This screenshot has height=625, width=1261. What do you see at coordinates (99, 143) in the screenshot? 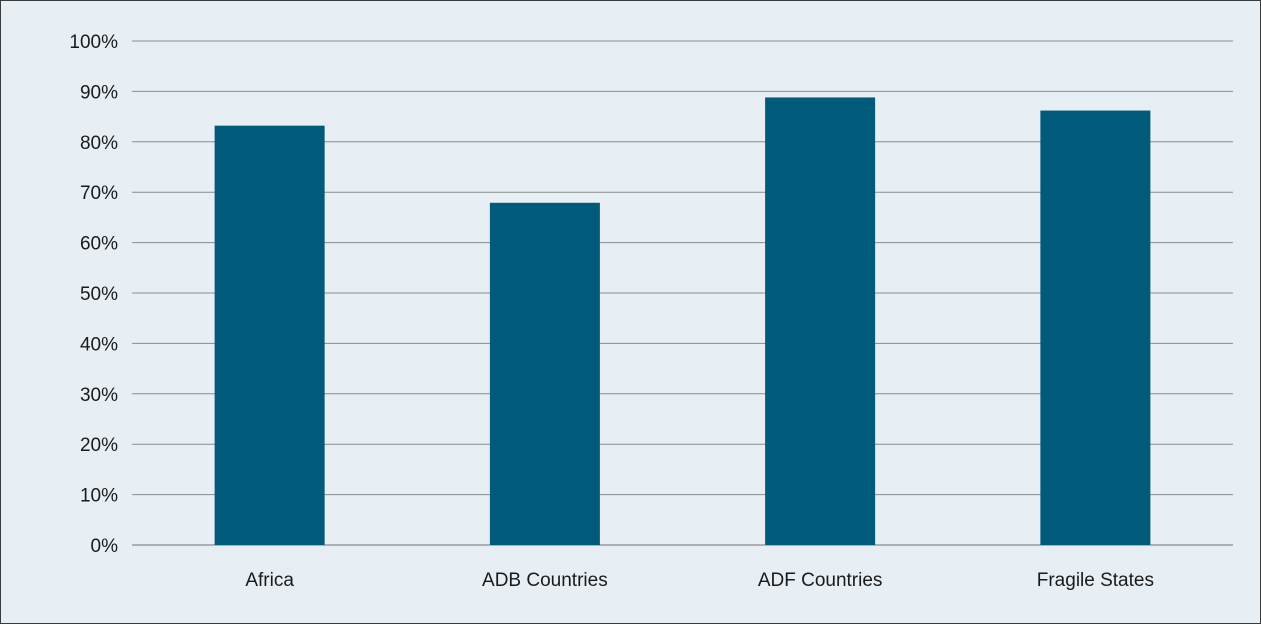
I see `y-tick-label: 80%` at bounding box center [99, 143].